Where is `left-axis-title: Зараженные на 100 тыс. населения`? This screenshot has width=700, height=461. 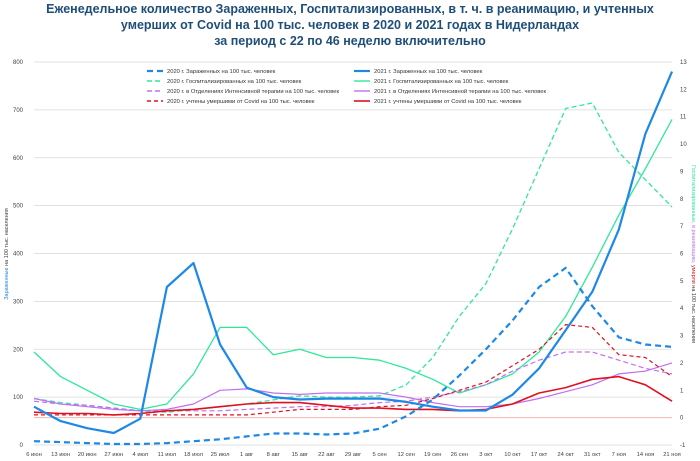
left-axis-title: Зараженные на 100 тыс. населения is located at coordinates (7, 254).